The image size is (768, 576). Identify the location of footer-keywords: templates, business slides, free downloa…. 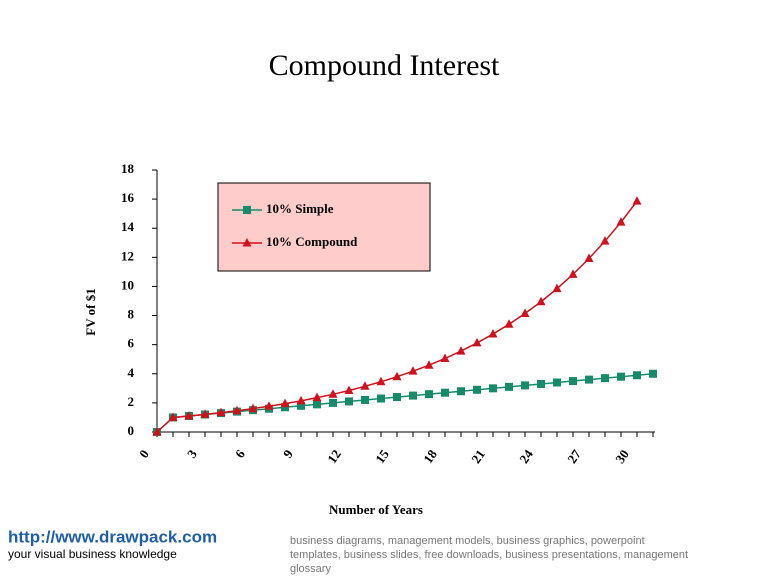
(489, 555).